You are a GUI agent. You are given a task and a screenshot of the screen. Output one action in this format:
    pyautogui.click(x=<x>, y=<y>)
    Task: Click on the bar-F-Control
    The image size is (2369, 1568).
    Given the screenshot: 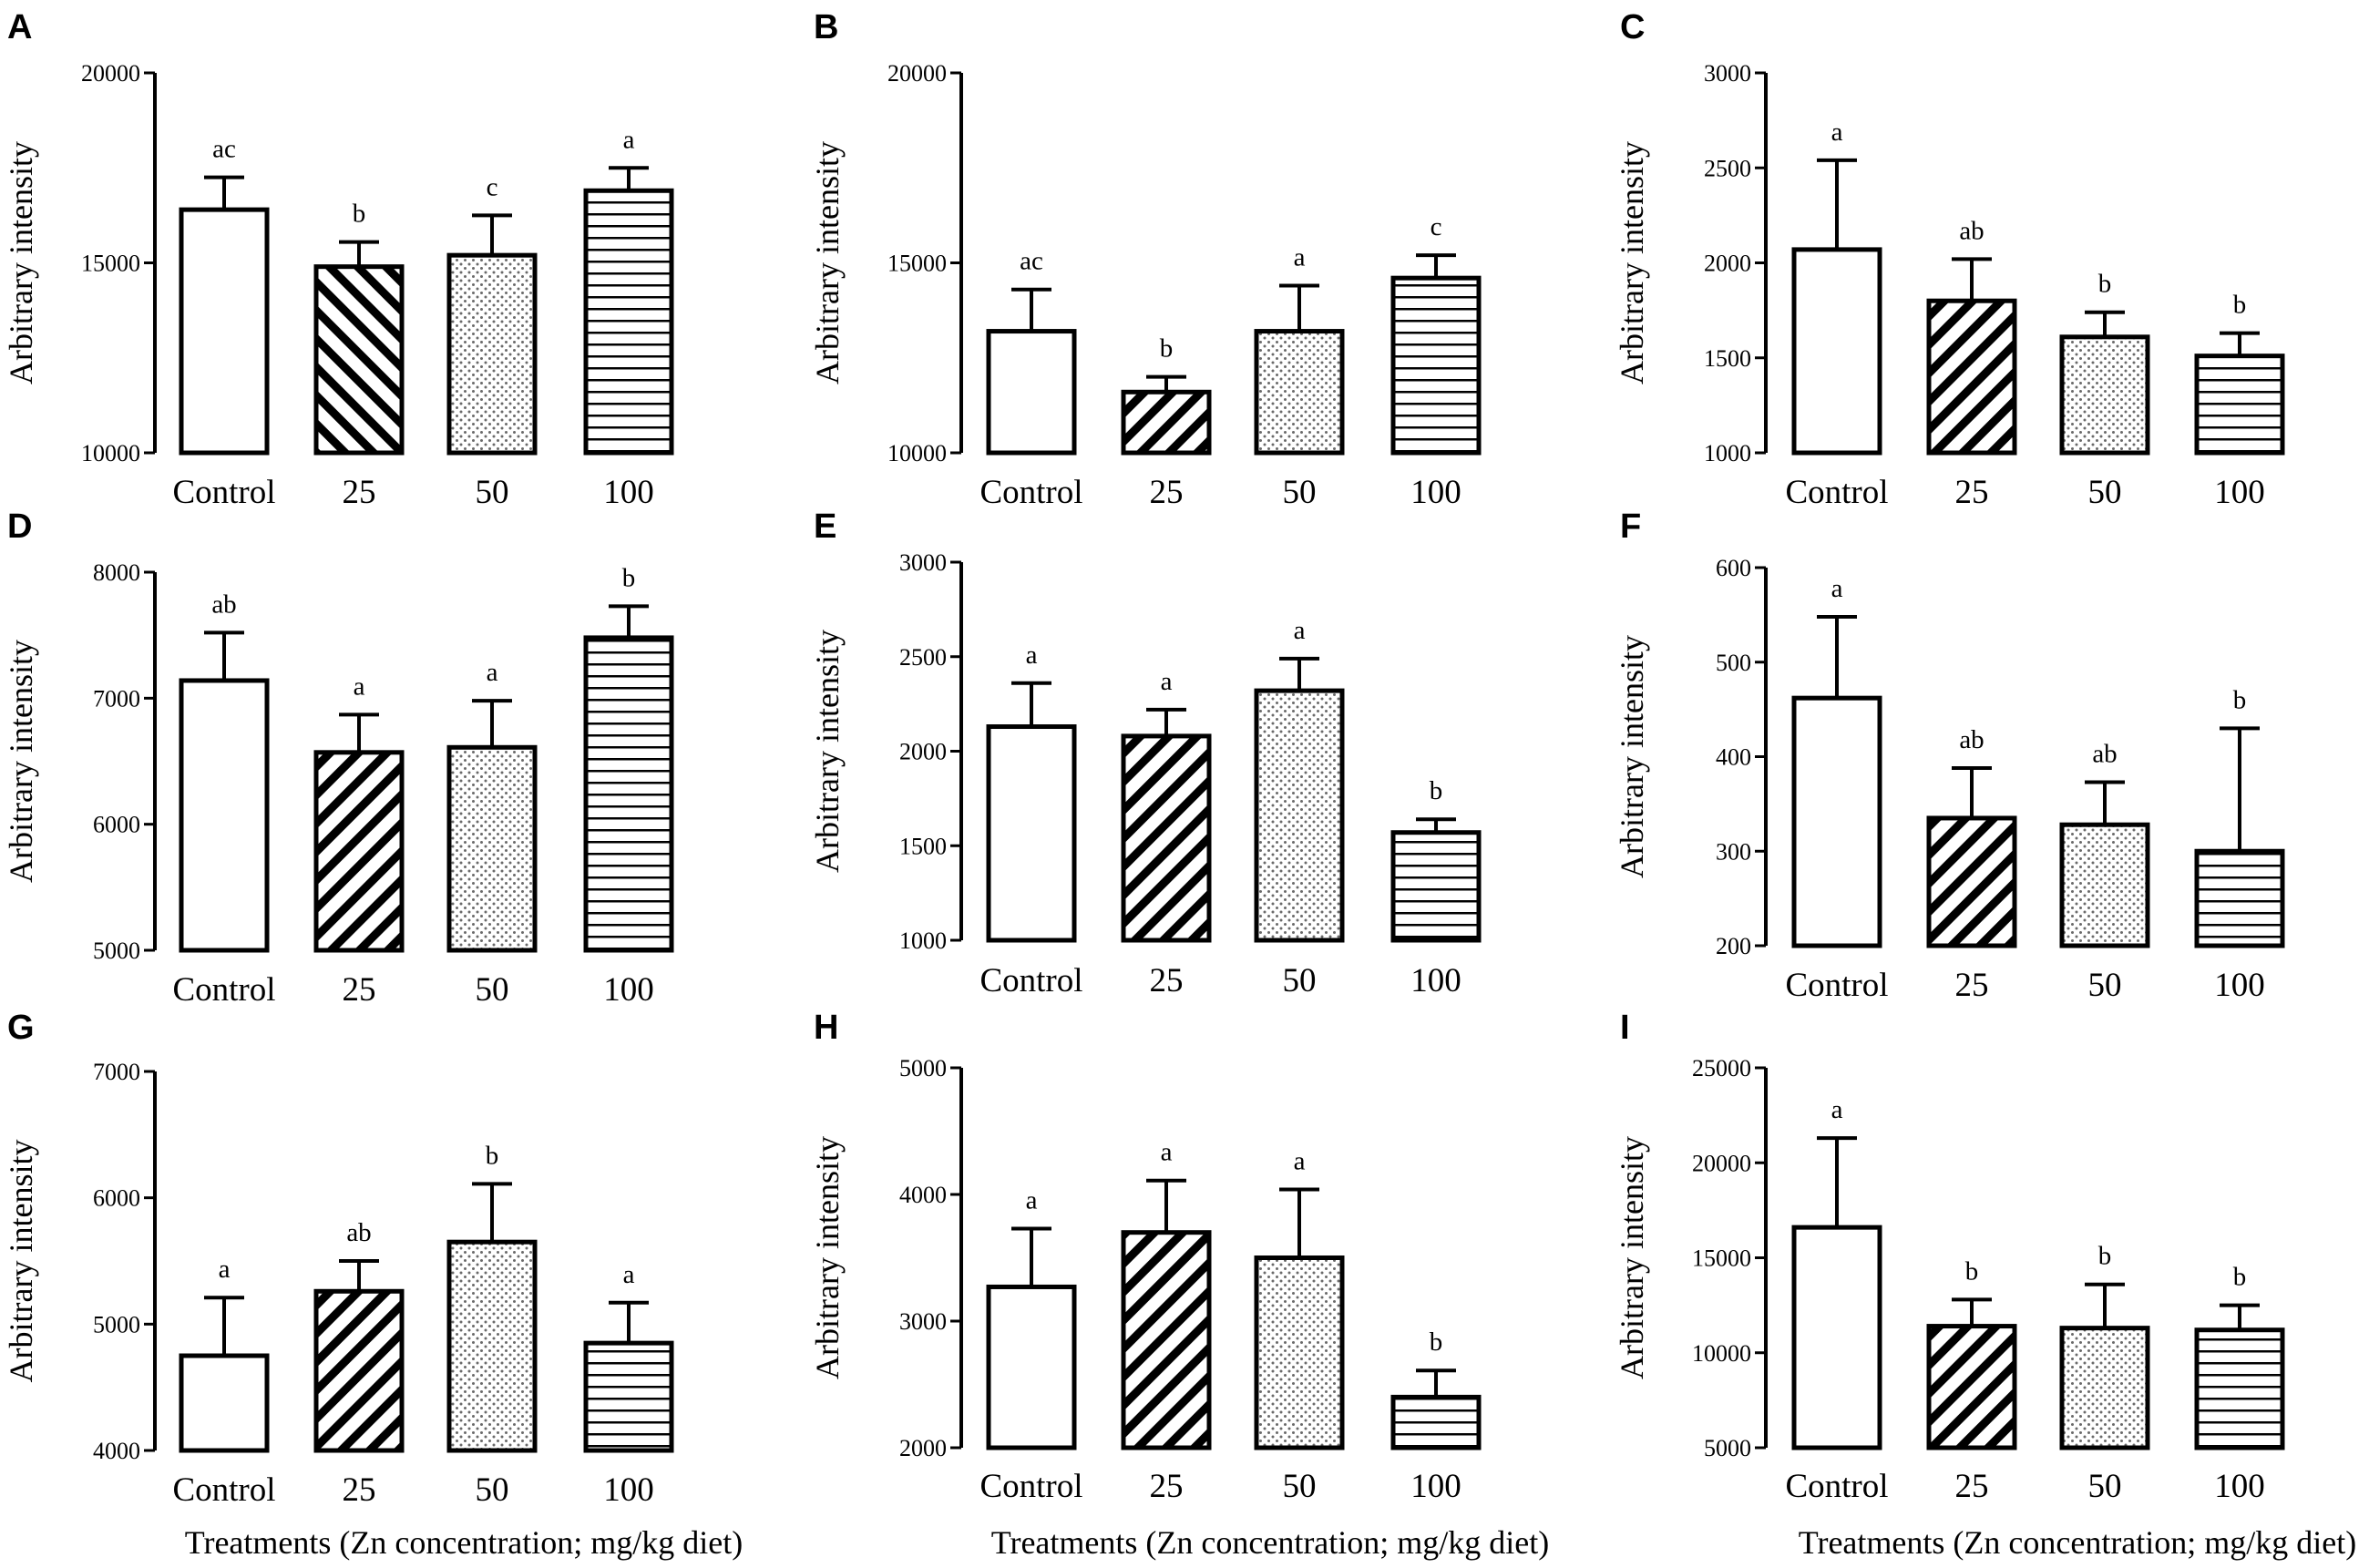 What is the action you would take?
    pyautogui.click(x=1836, y=821)
    